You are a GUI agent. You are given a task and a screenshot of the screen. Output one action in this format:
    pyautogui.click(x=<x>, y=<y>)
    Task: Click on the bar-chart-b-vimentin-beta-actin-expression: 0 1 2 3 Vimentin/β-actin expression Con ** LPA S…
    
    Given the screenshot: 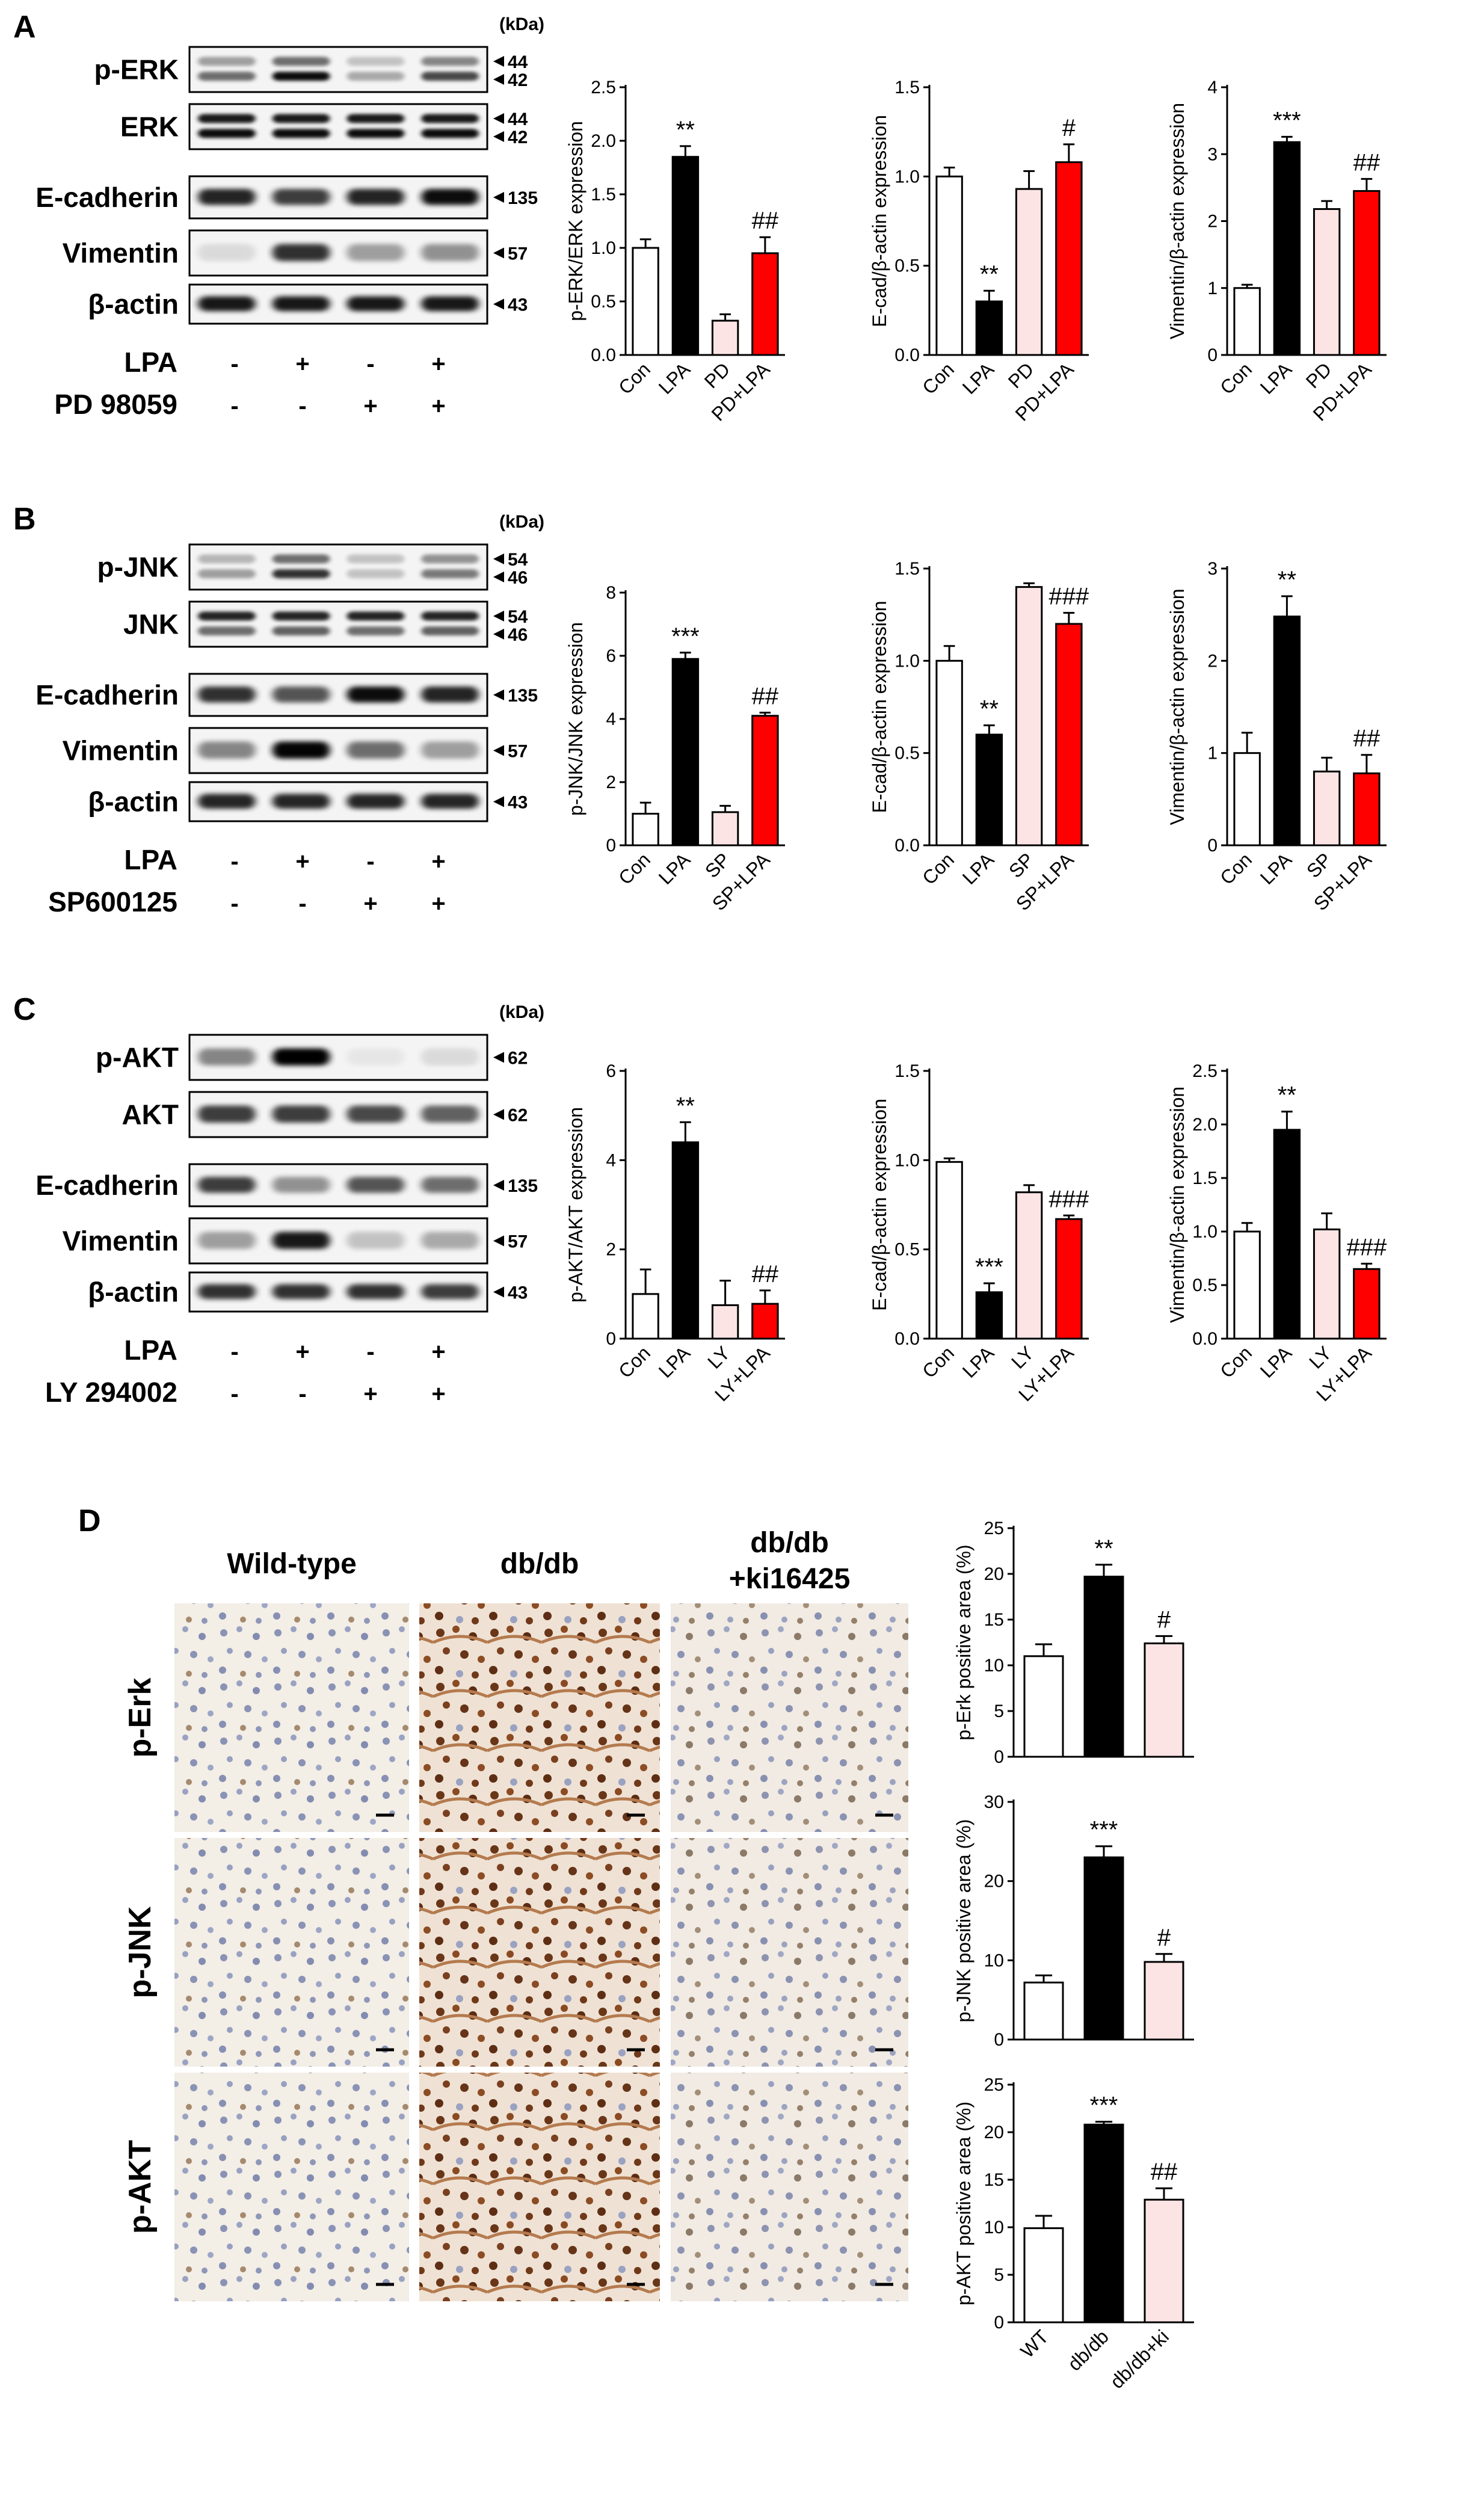 What is the action you would take?
    pyautogui.click(x=1276, y=736)
    